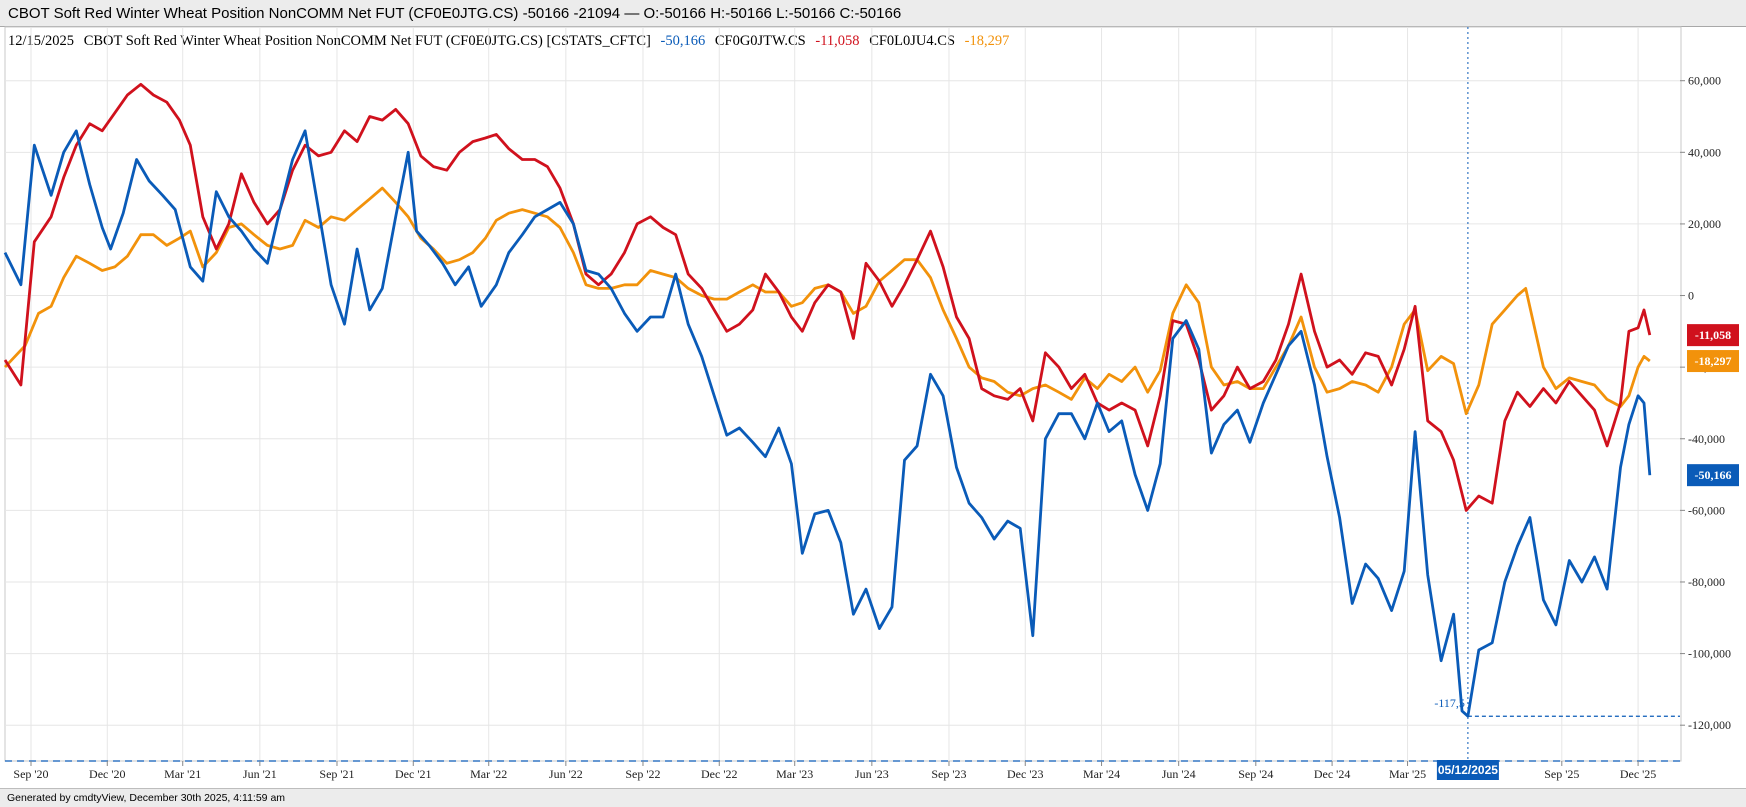 The width and height of the screenshot is (1746, 807). Describe the element at coordinates (1704, 224) in the screenshot. I see `y-tick-label: 20,000` at that location.